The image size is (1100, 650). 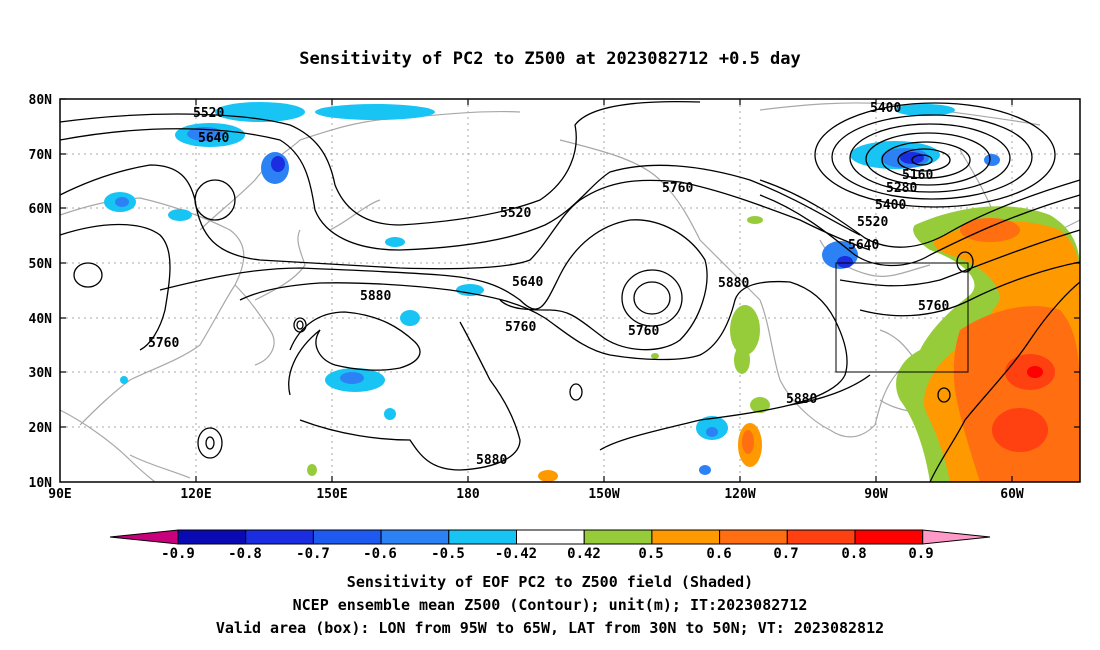 What do you see at coordinates (956, 537) in the screenshot?
I see `colorbar-arrow-high` at bounding box center [956, 537].